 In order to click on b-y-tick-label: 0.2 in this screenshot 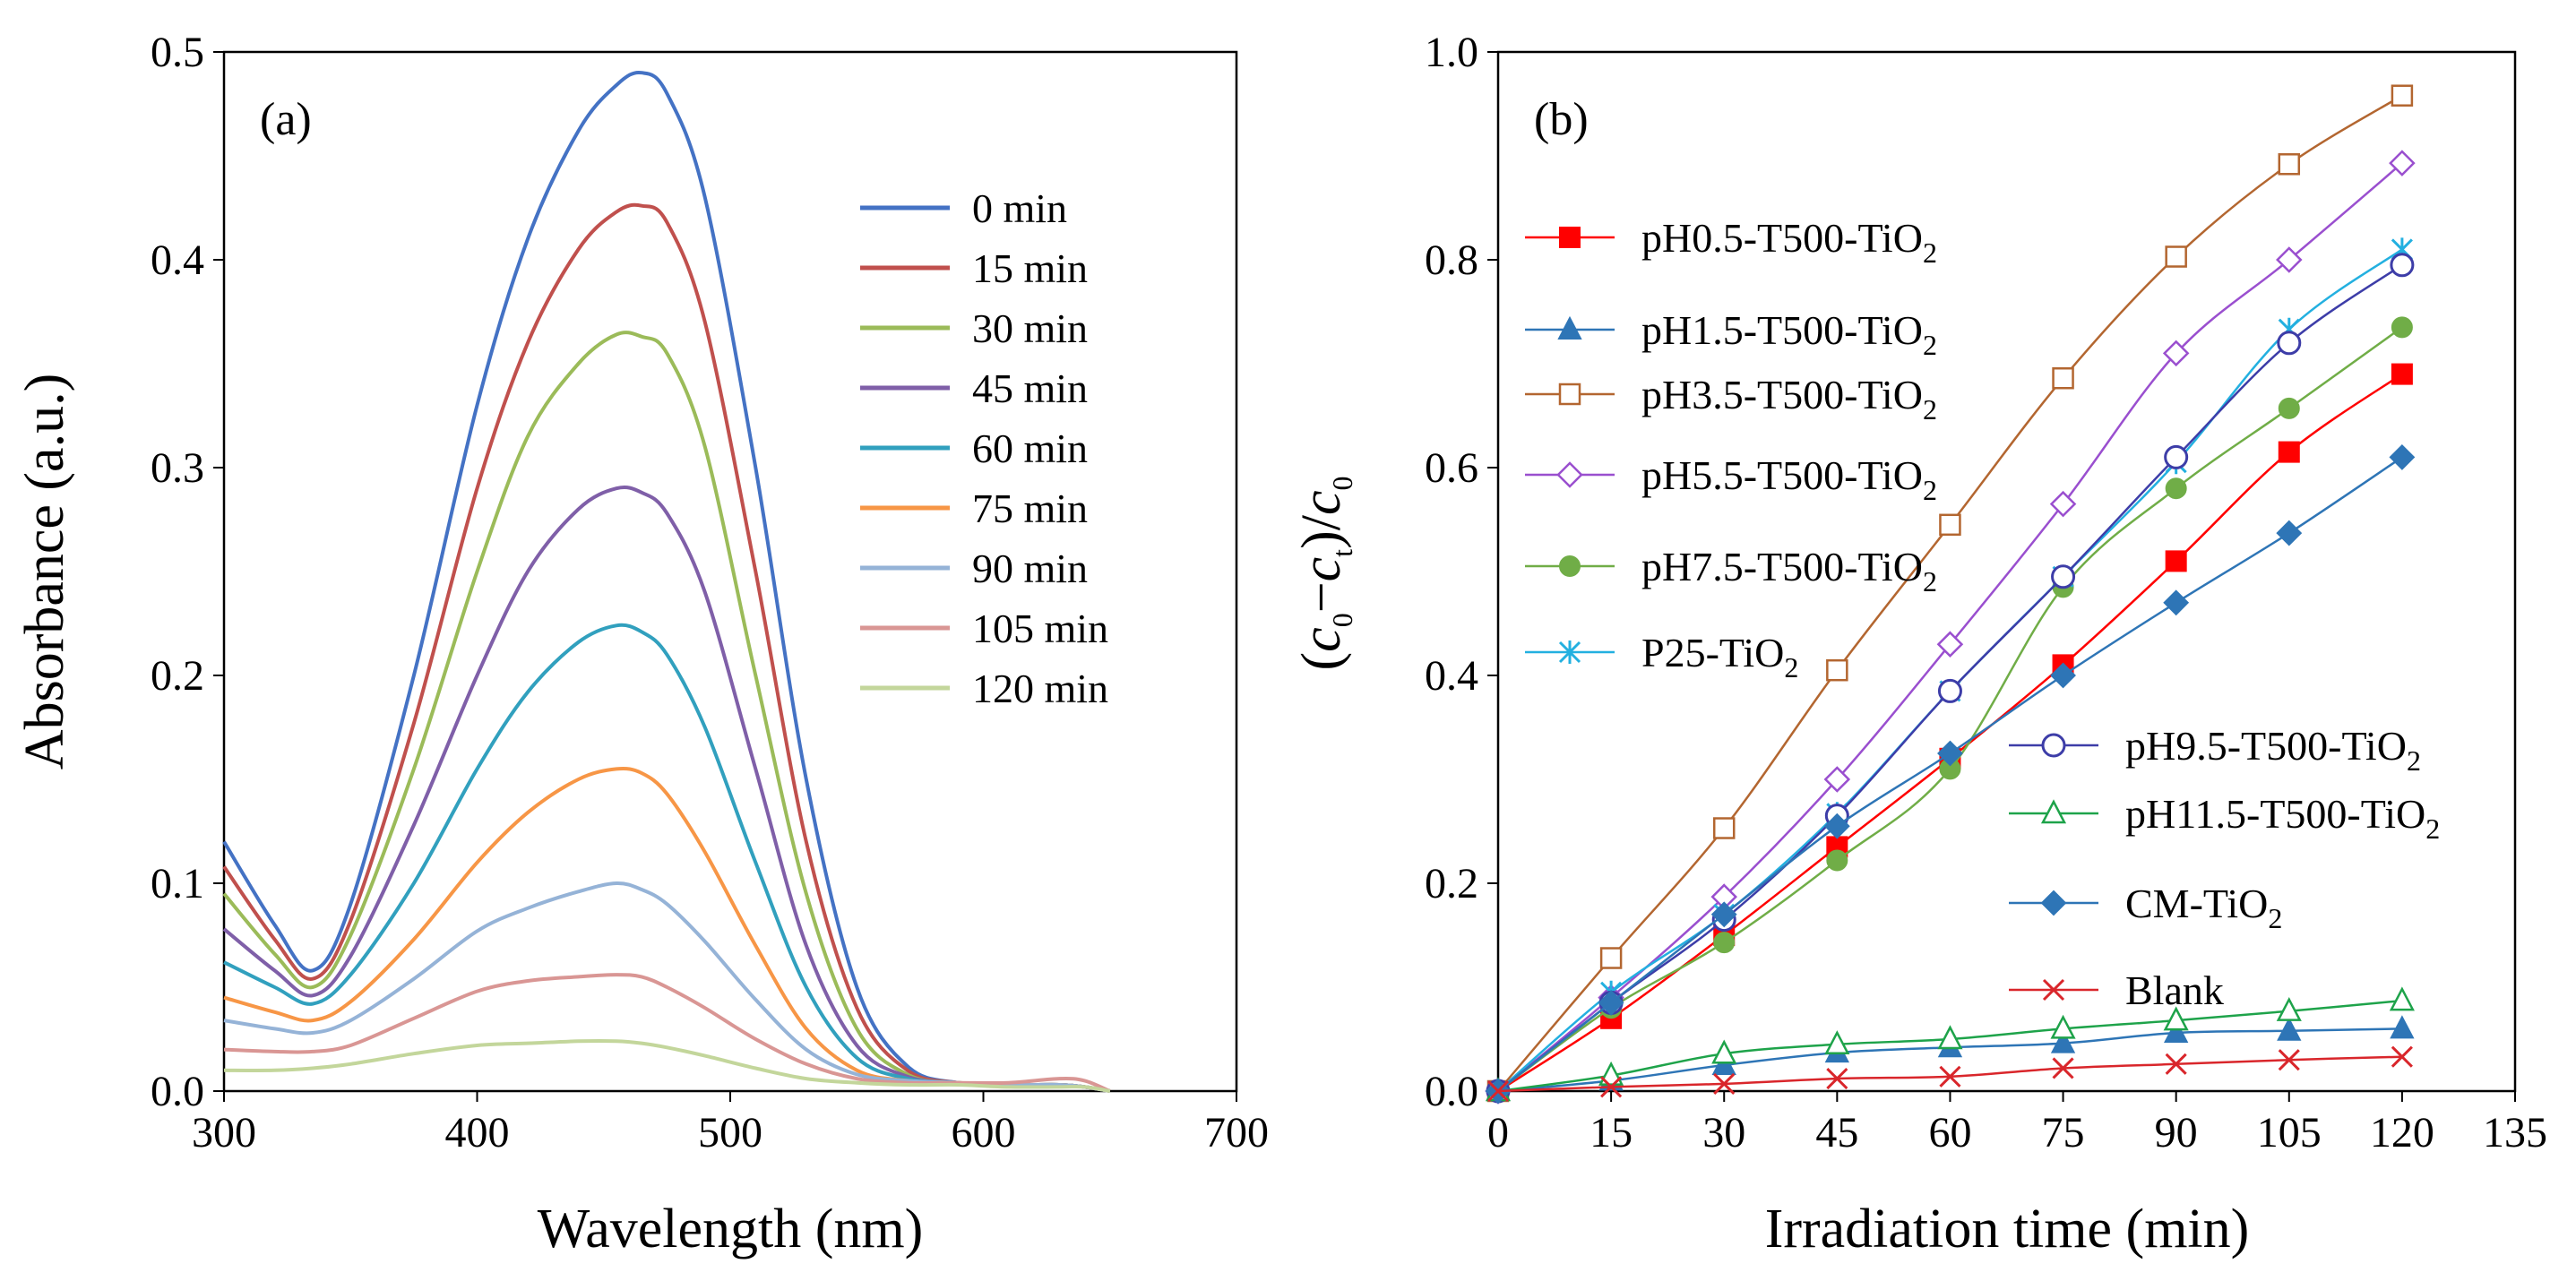, I will do `click(1452, 883)`.